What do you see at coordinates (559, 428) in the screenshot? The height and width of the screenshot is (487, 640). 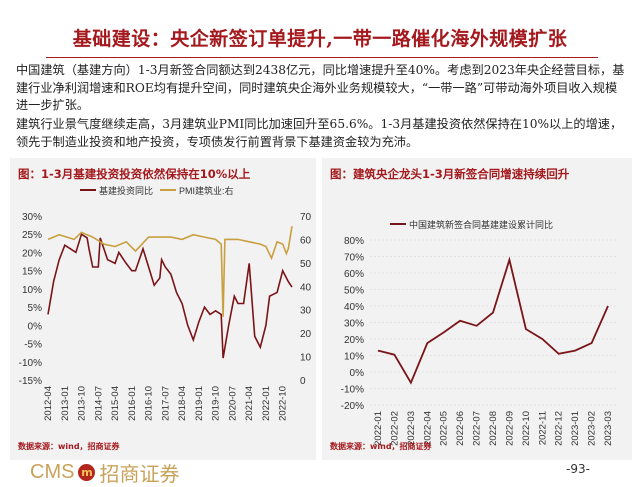 I see `x-tick-label: 2022-12` at bounding box center [559, 428].